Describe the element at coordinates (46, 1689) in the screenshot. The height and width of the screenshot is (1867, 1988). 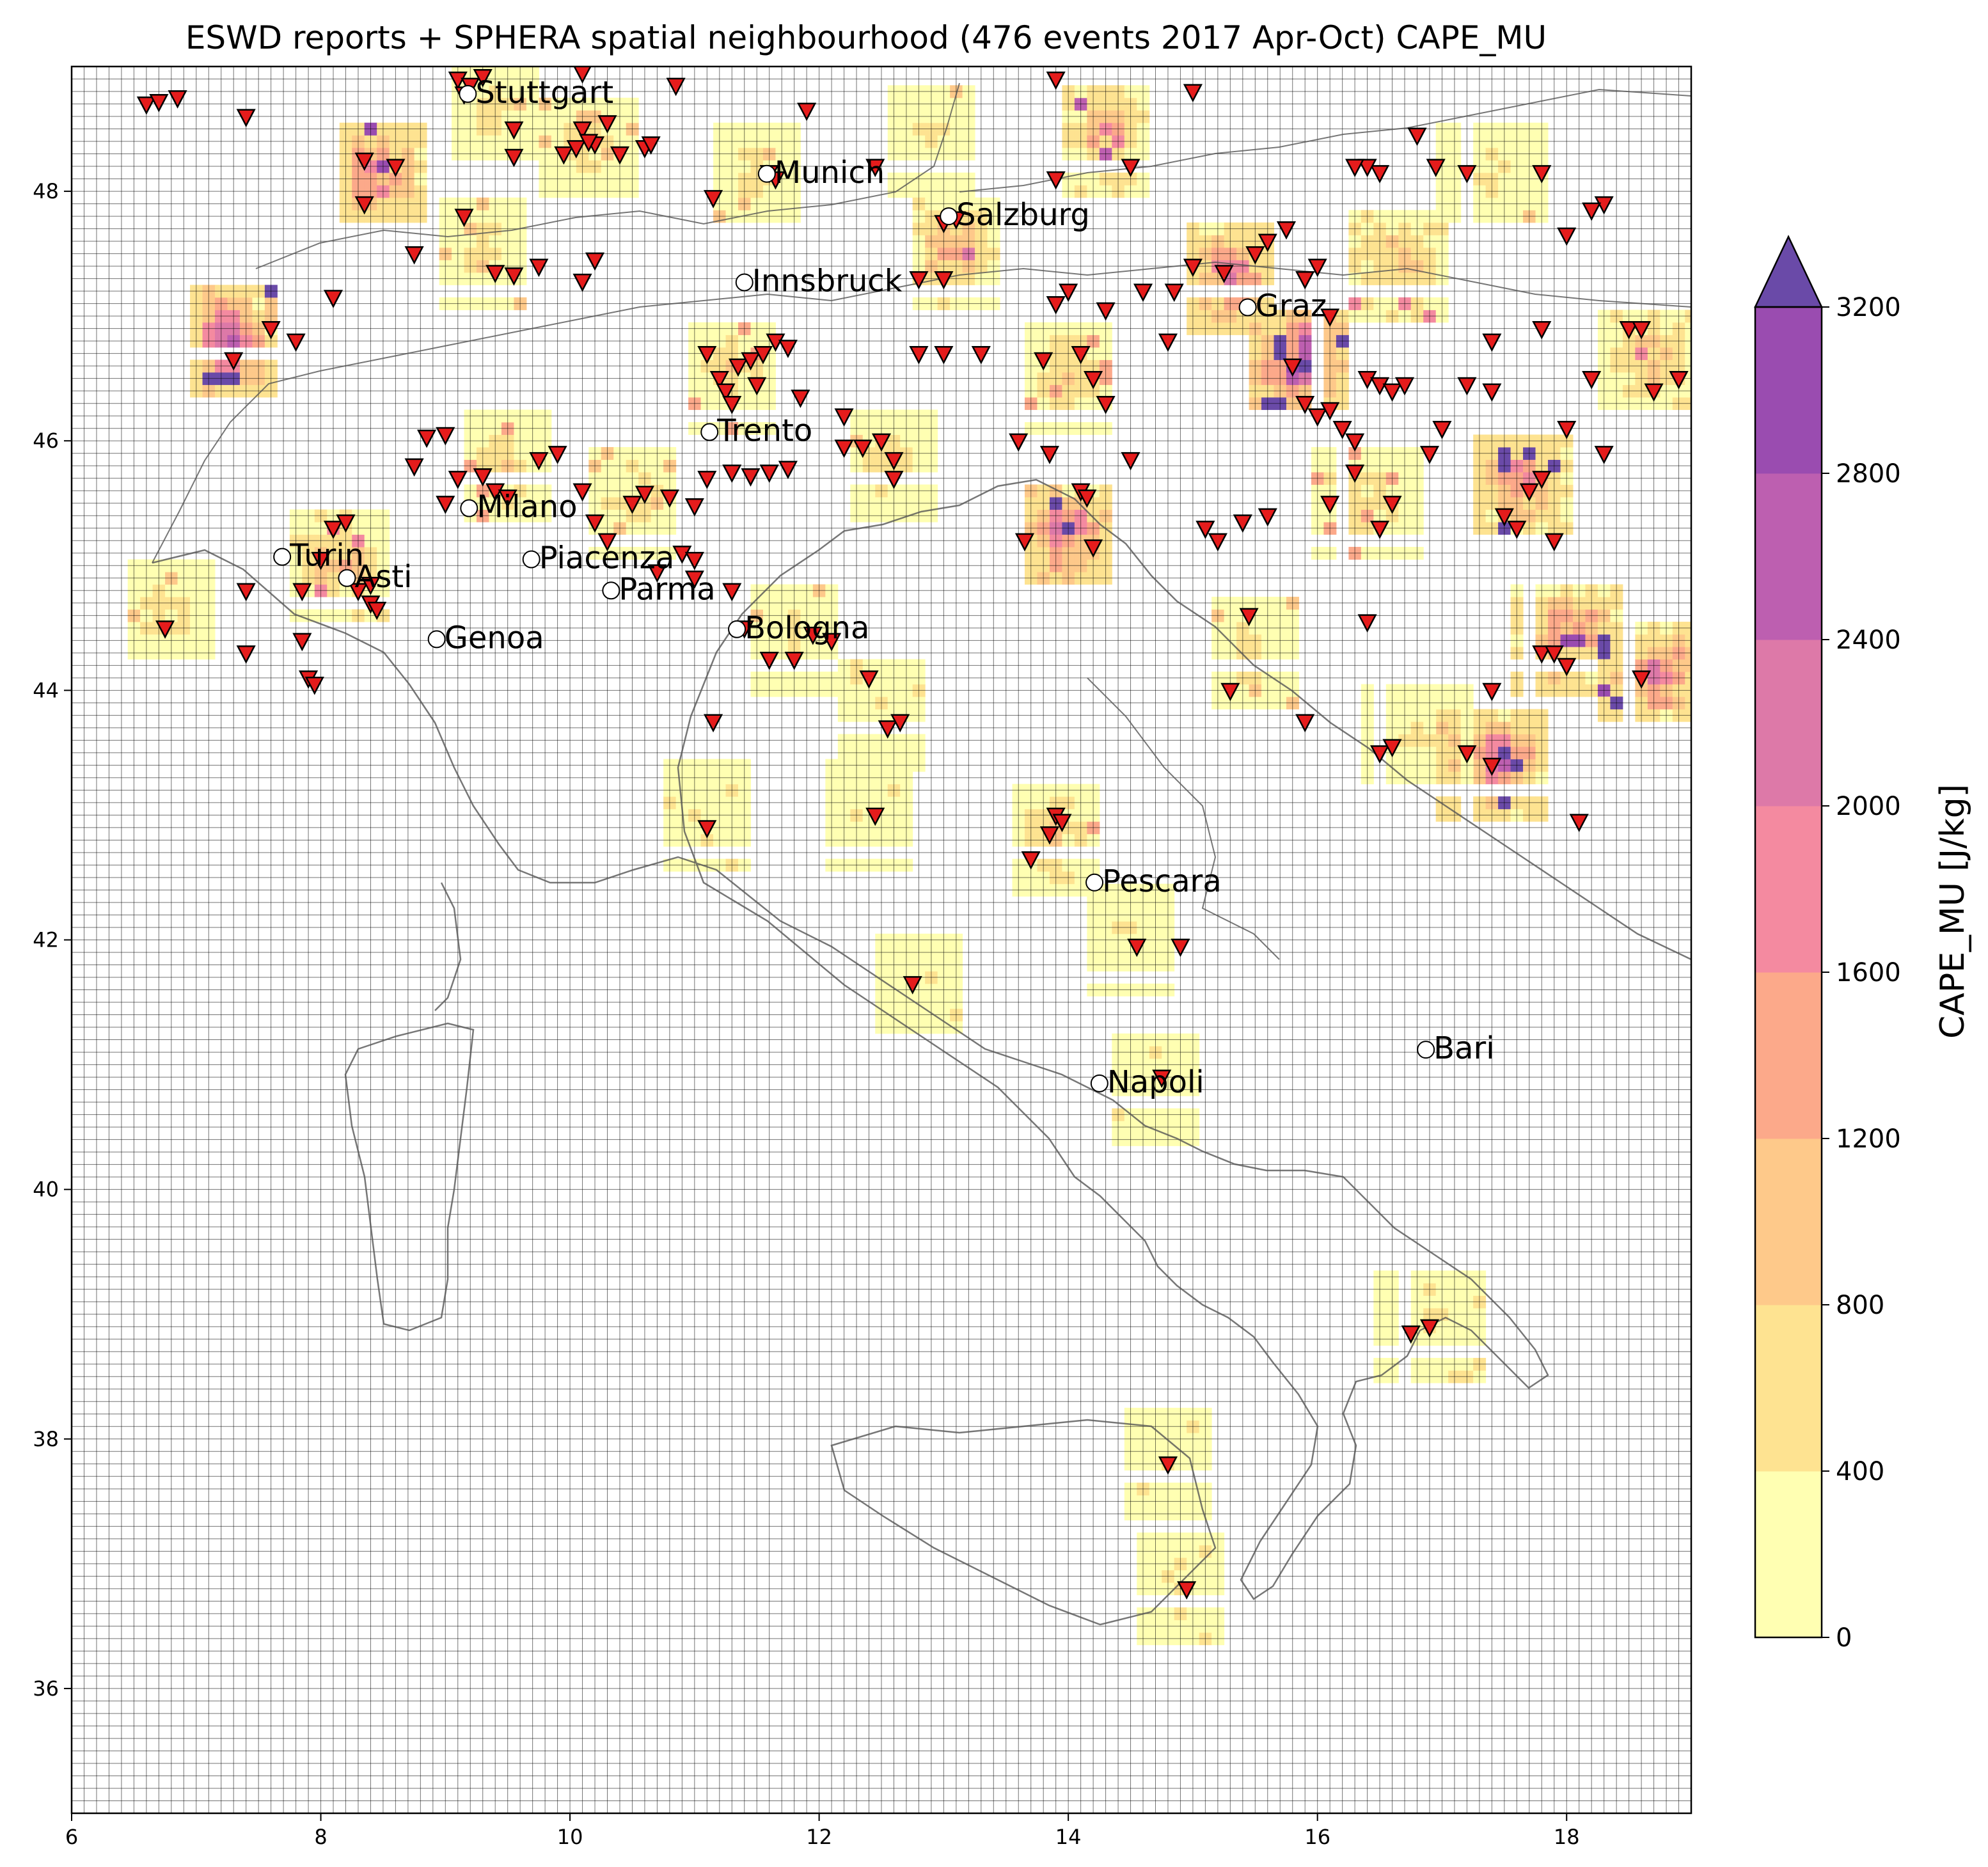
I see `y-tick-label: 36` at that location.